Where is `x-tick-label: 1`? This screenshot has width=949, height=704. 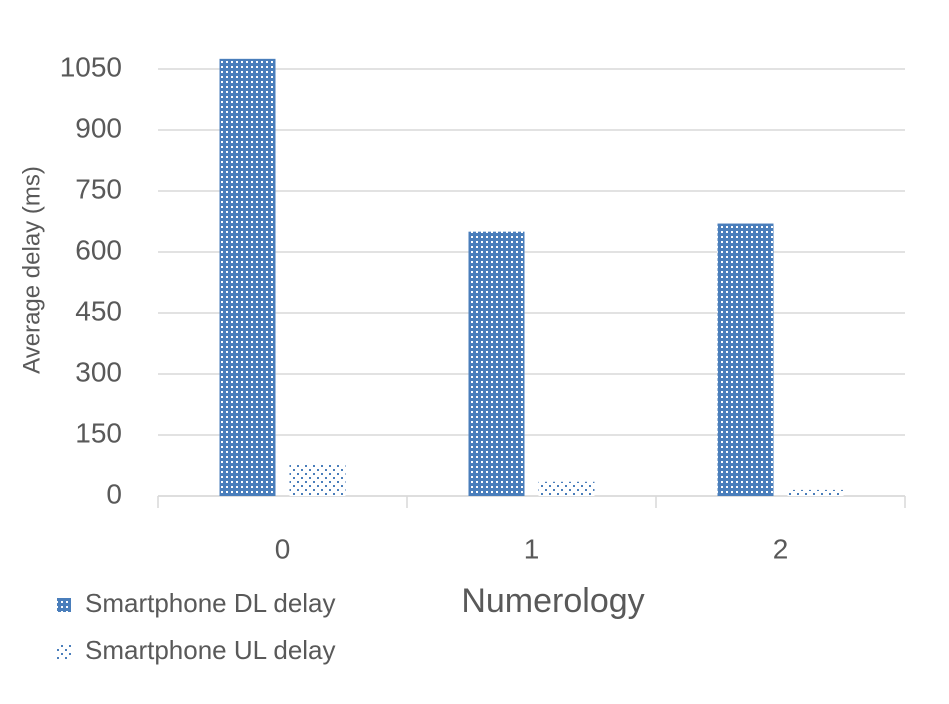
x-tick-label: 1 is located at coordinates (532, 548).